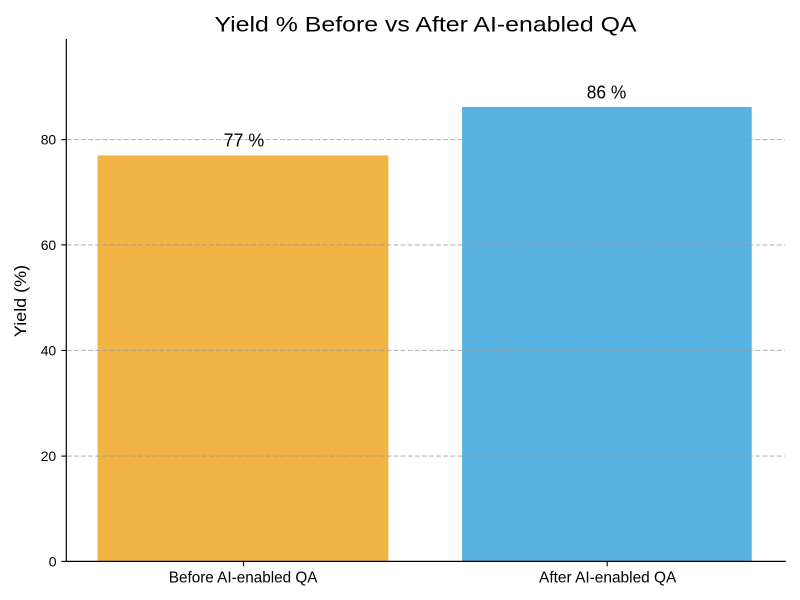  What do you see at coordinates (243, 578) in the screenshot?
I see `svg-text: Before AI-enabled QA` at bounding box center [243, 578].